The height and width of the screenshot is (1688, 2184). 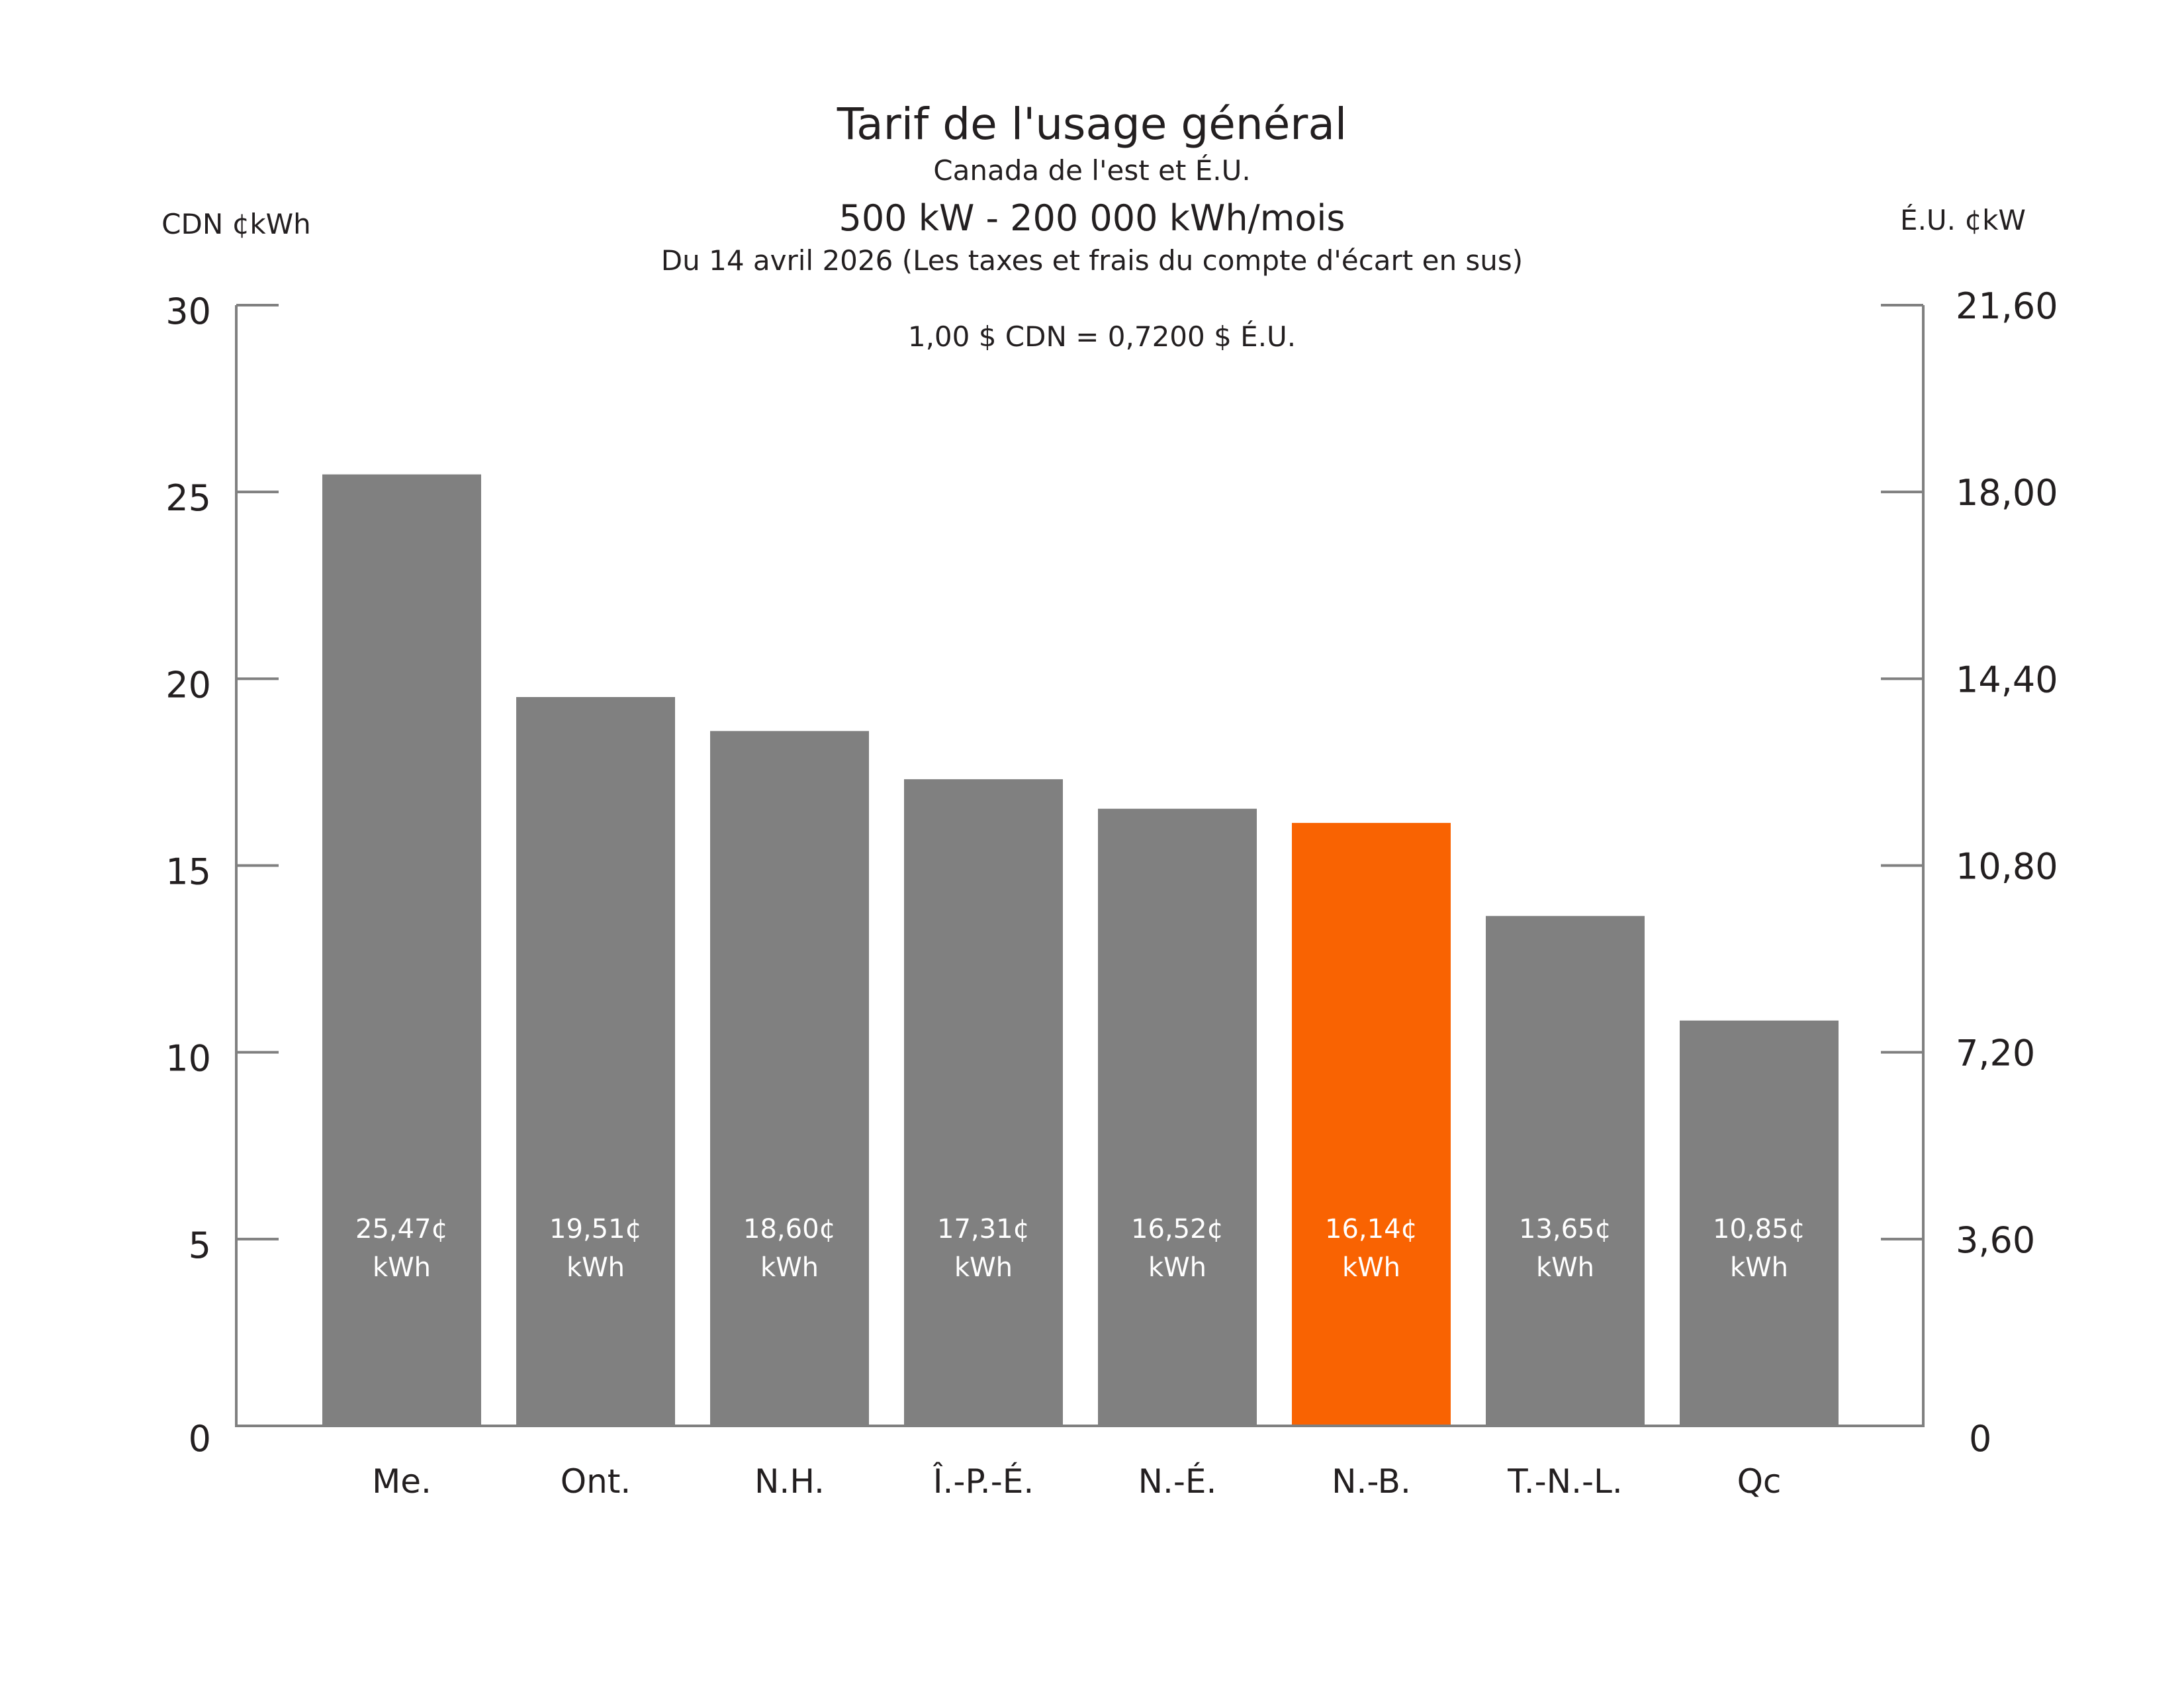 I want to click on y-tick-label-left: 20, so click(x=188, y=685).